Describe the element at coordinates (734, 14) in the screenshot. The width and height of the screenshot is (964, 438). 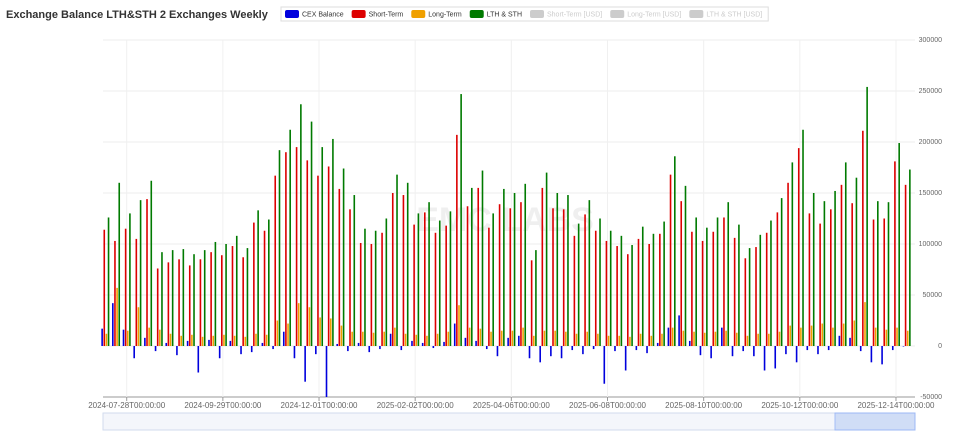
I see `legend-label: LTH & STH [USD]` at that location.